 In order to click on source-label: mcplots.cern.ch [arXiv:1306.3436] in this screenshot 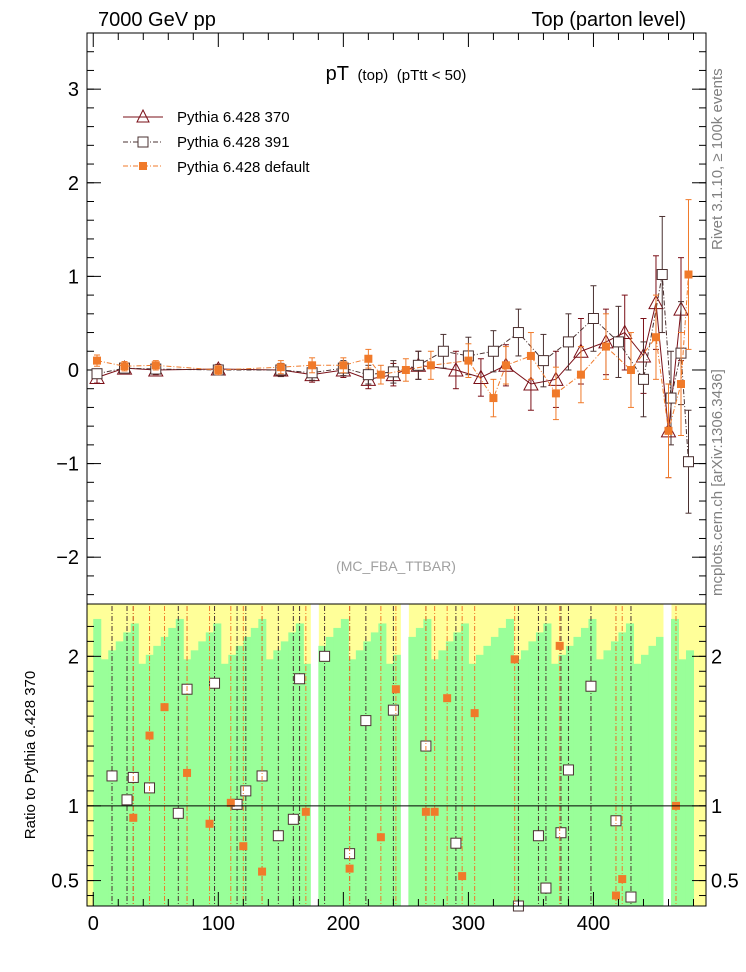, I will do `click(717, 482)`.